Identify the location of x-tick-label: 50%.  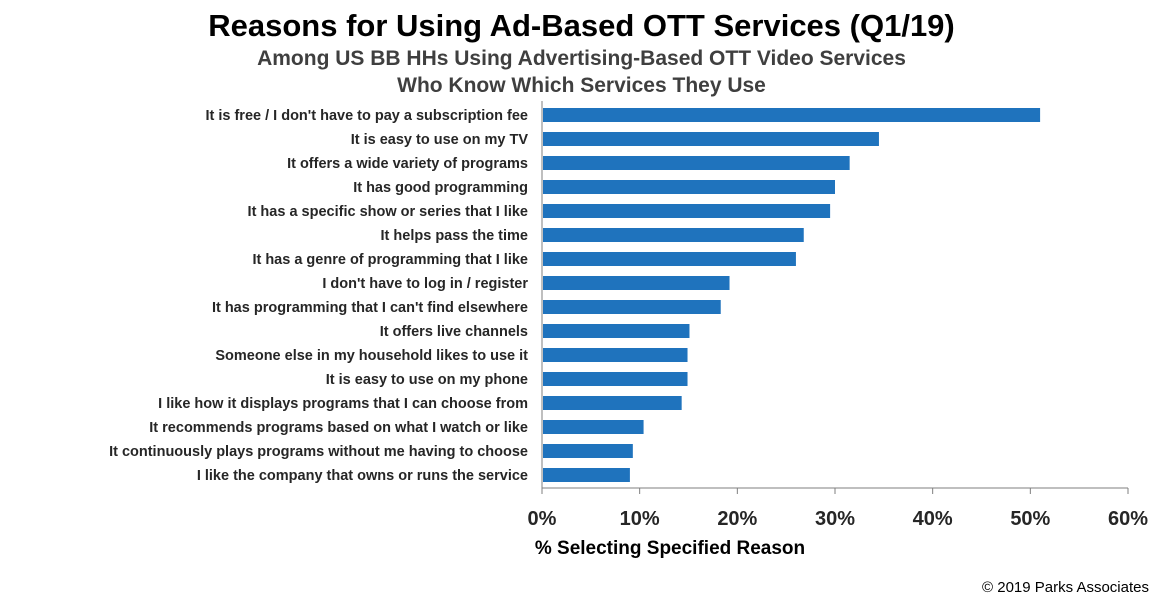
(1030, 519).